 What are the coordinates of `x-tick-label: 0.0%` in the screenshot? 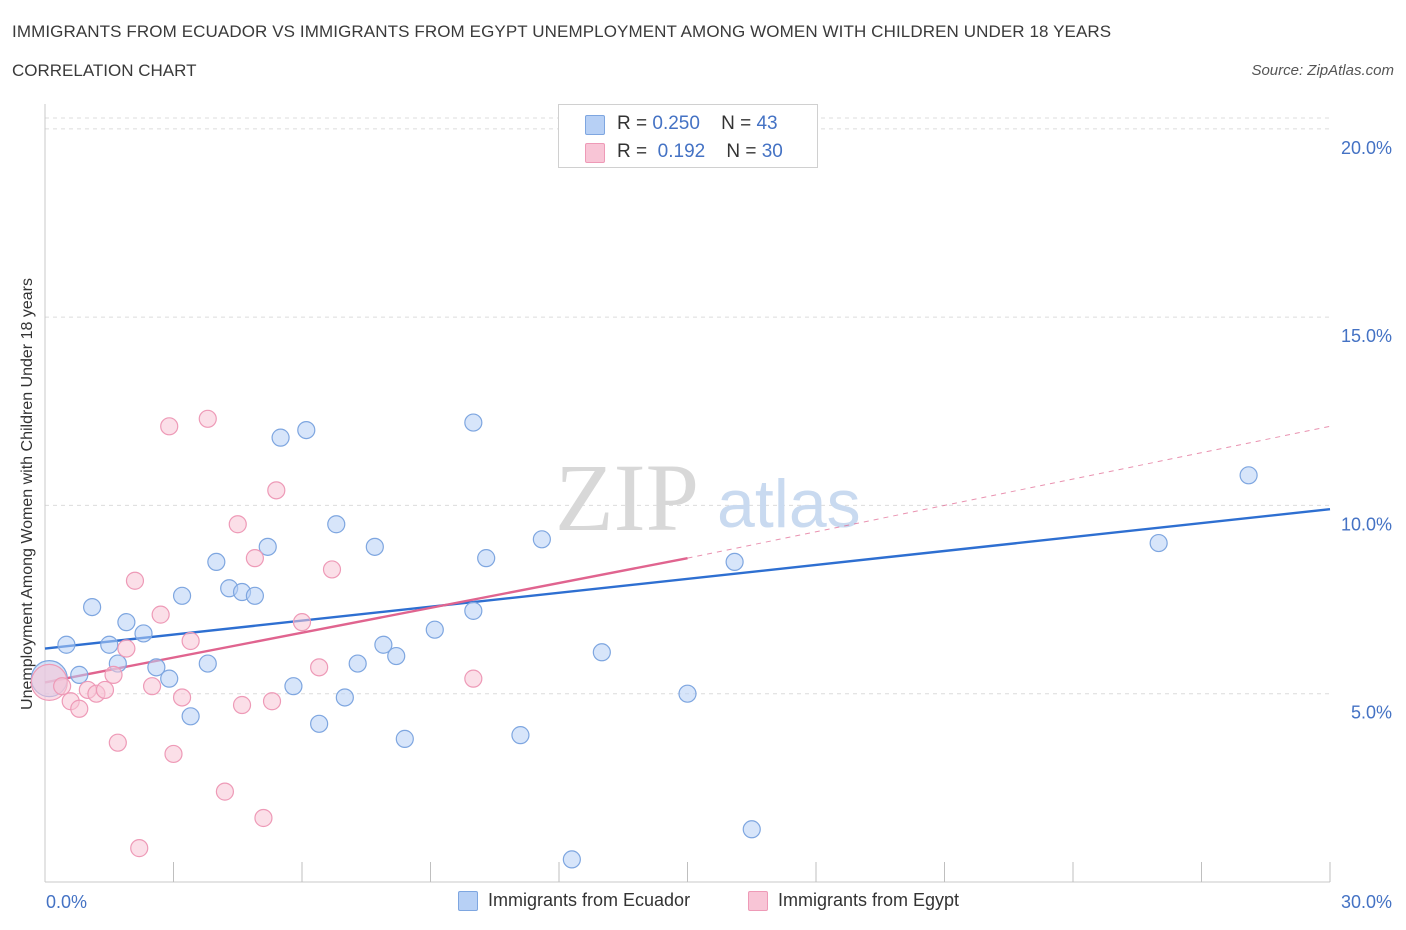 It's located at (66, 902).